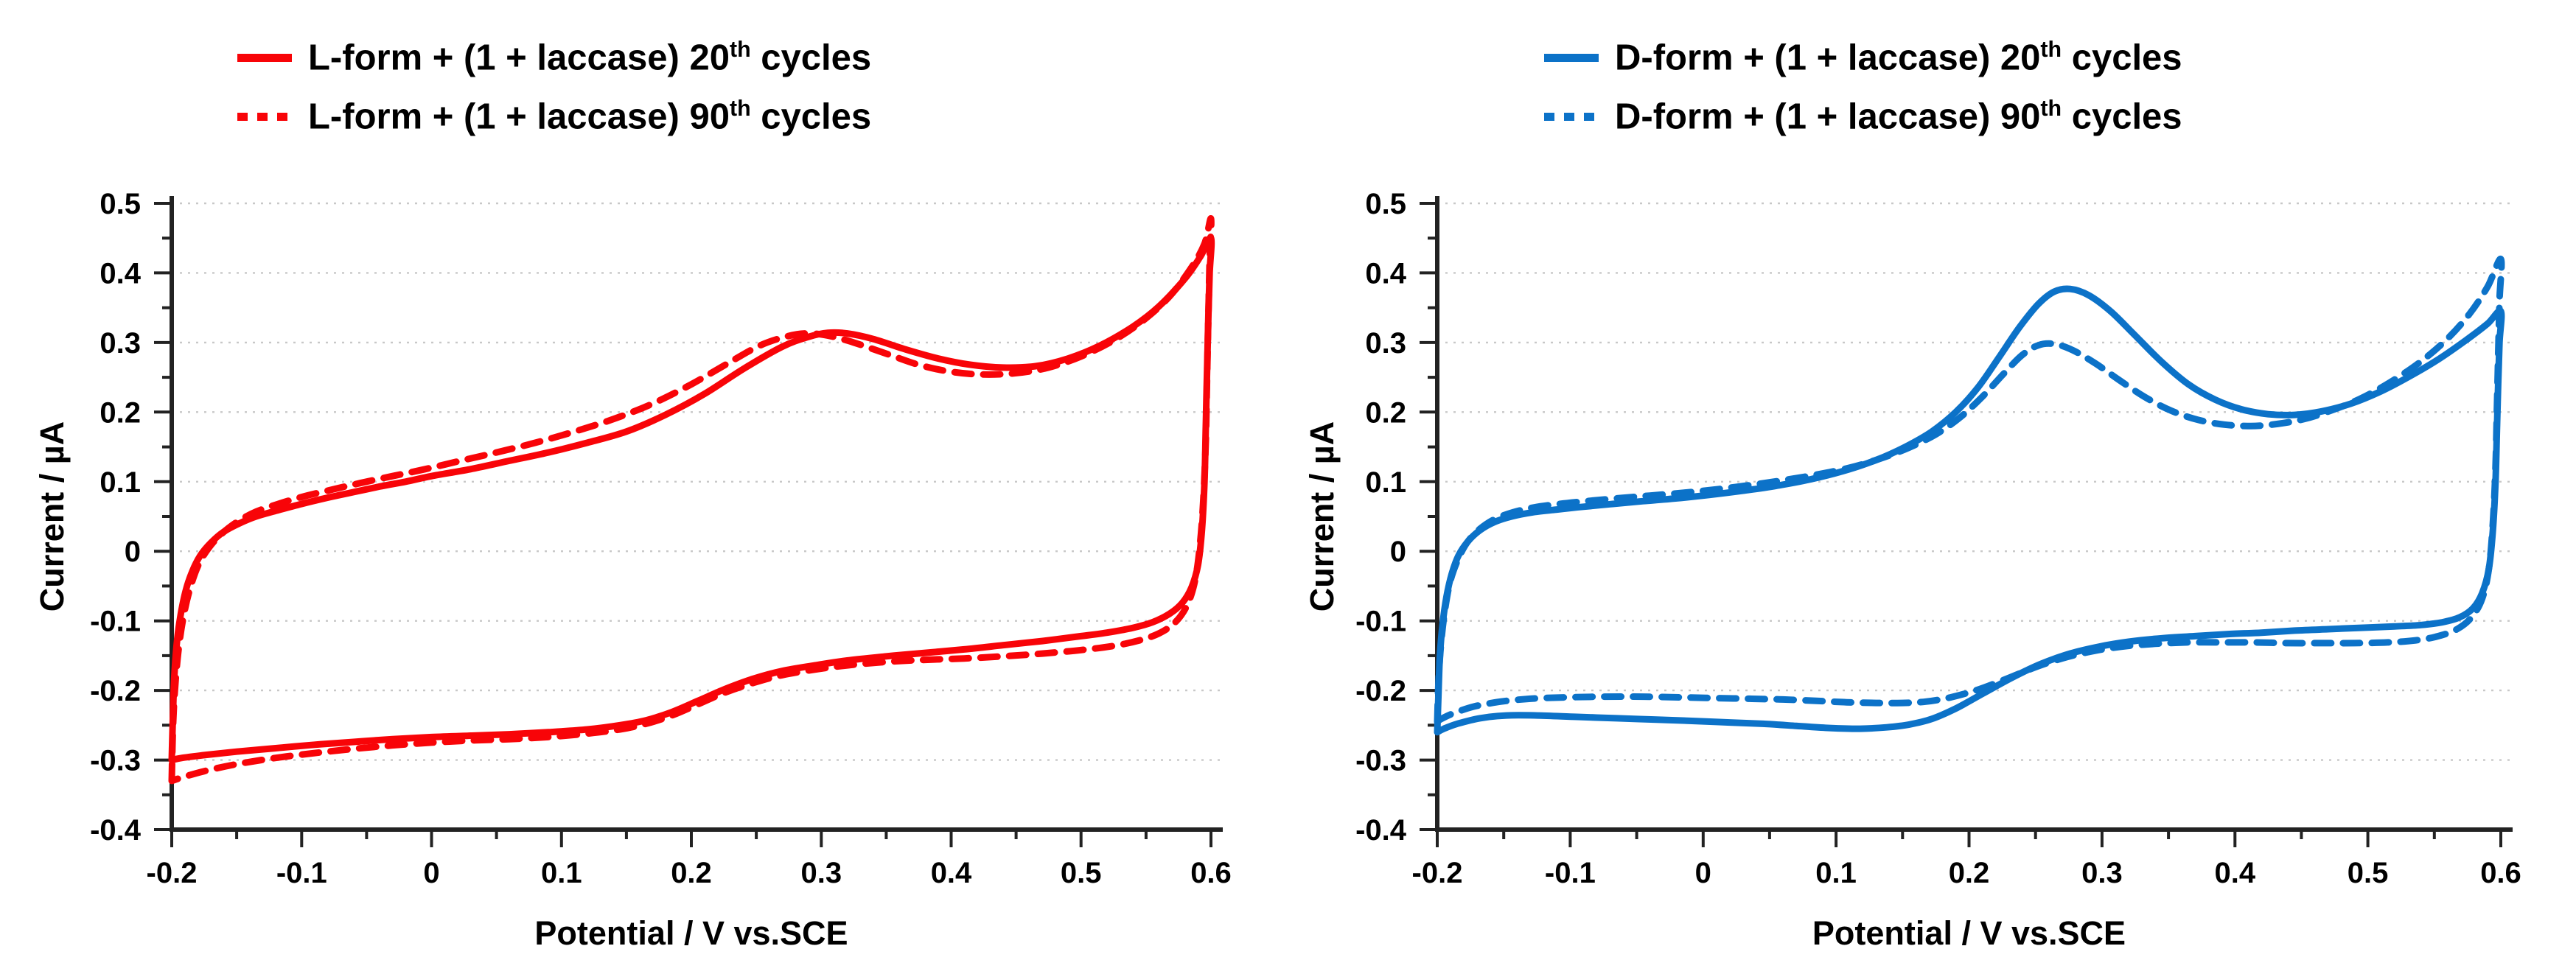 Image resolution: width=2576 pixels, height=974 pixels. I want to click on legend-label-text: D-form + (1 + laccase) 20, so click(1828, 58).